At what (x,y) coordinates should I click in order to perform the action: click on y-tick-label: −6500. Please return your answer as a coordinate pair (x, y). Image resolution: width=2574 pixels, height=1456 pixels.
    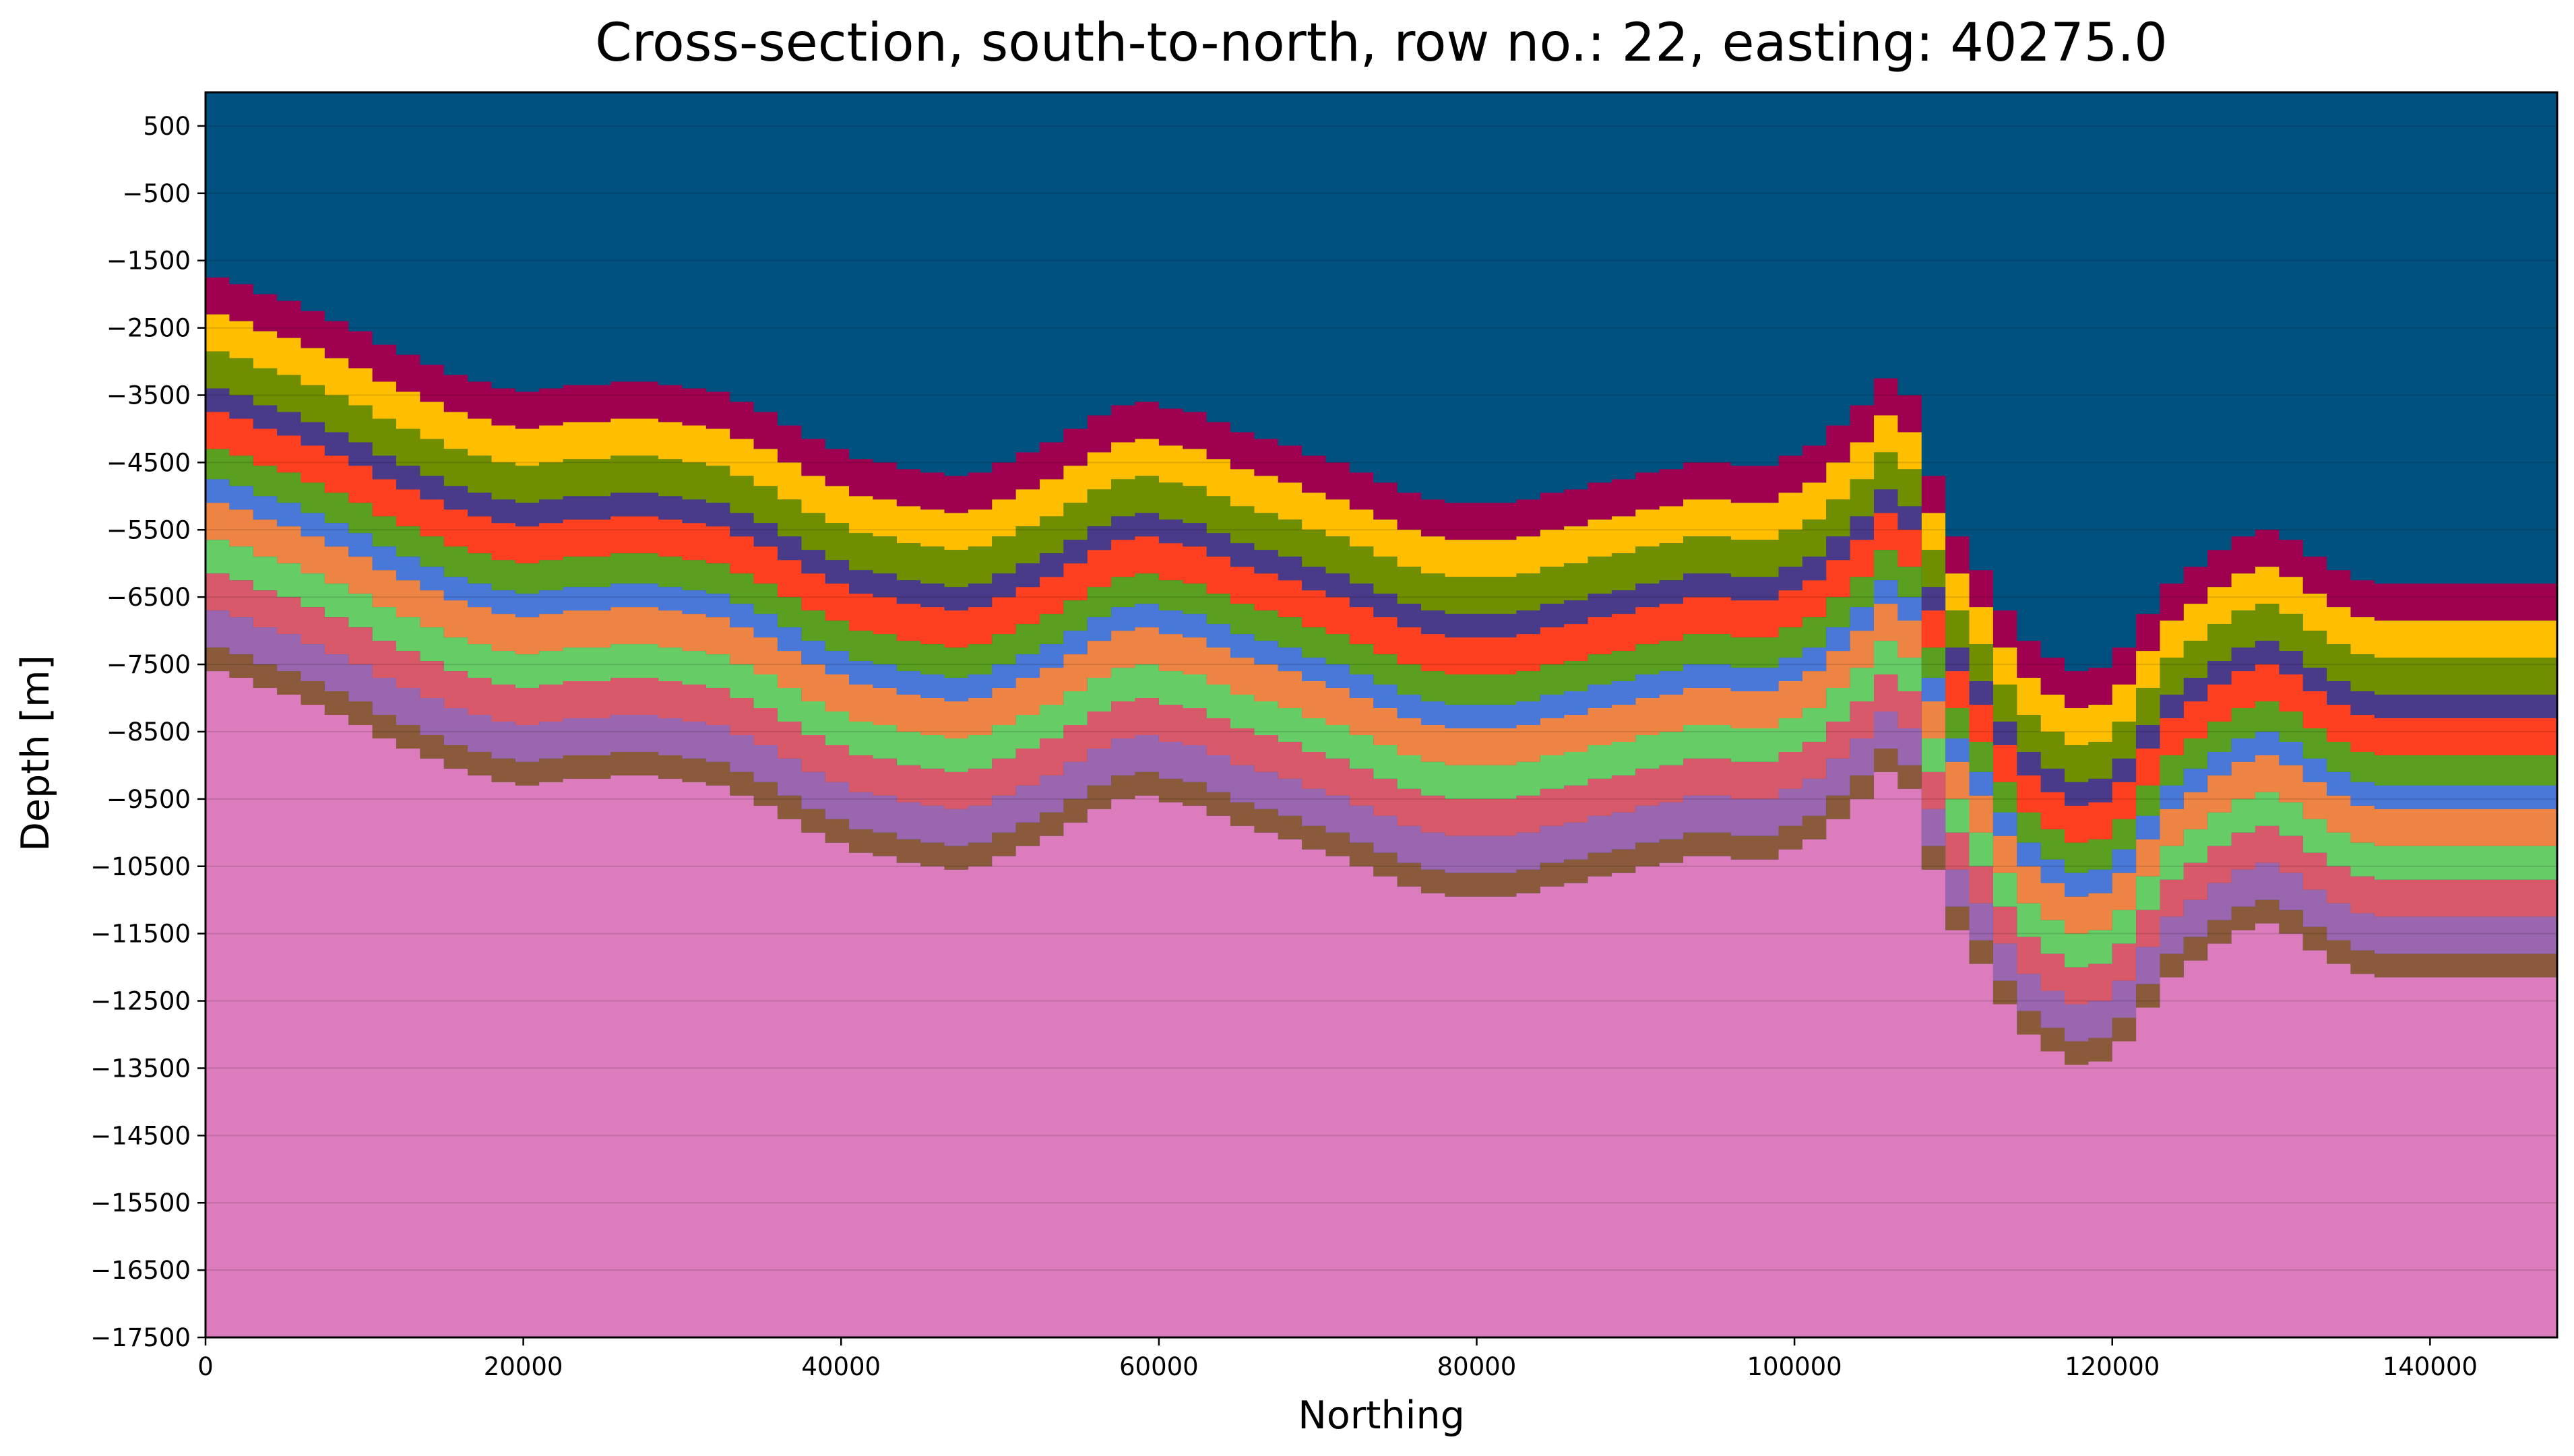
    Looking at the image, I should click on (148, 597).